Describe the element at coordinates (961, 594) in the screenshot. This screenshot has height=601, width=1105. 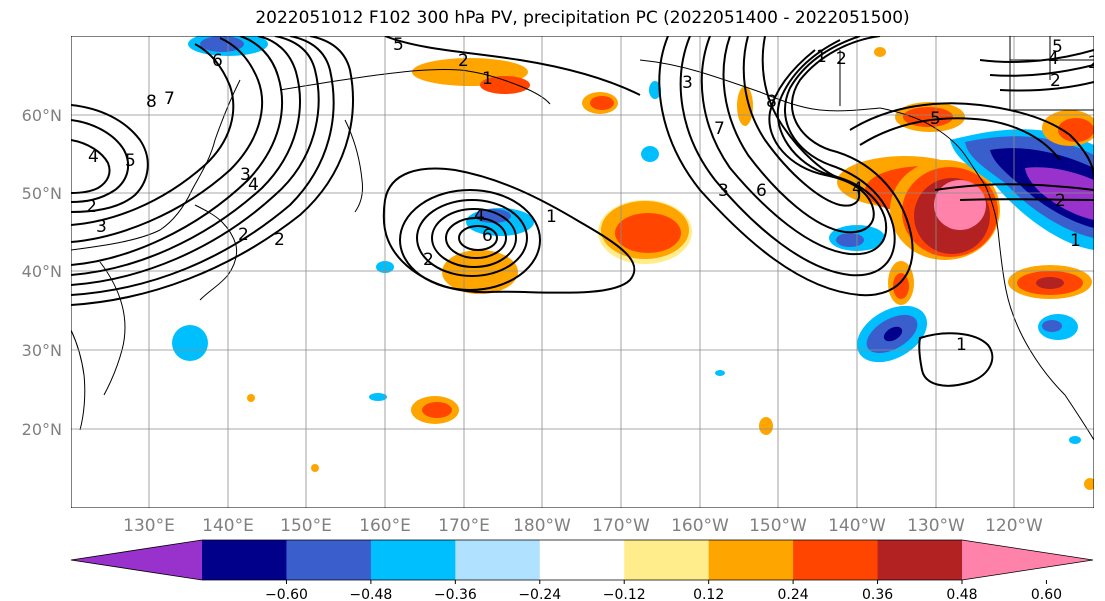
I see `colorbar-tick-label: 0.48` at that location.